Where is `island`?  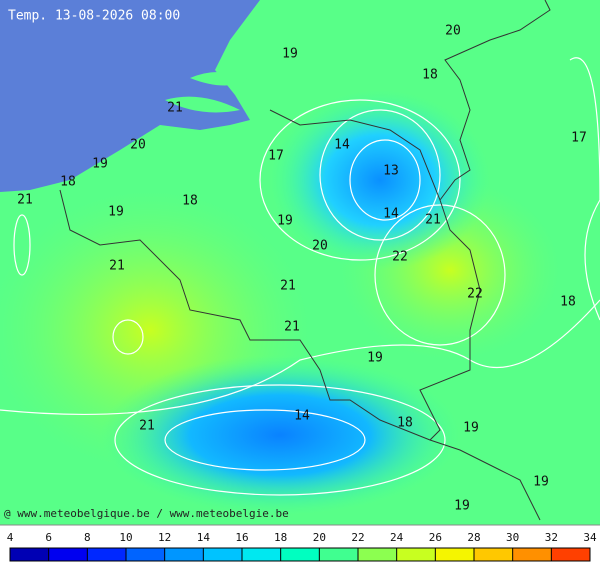 island is located at coordinates (207, 92).